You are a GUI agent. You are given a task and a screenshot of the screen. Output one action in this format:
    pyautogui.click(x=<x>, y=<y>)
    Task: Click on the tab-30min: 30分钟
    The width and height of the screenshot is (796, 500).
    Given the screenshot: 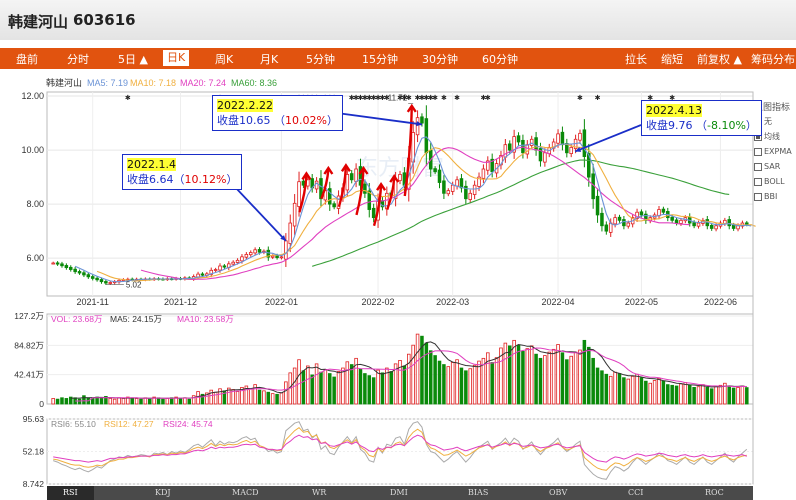 What is the action you would take?
    pyautogui.click(x=440, y=59)
    